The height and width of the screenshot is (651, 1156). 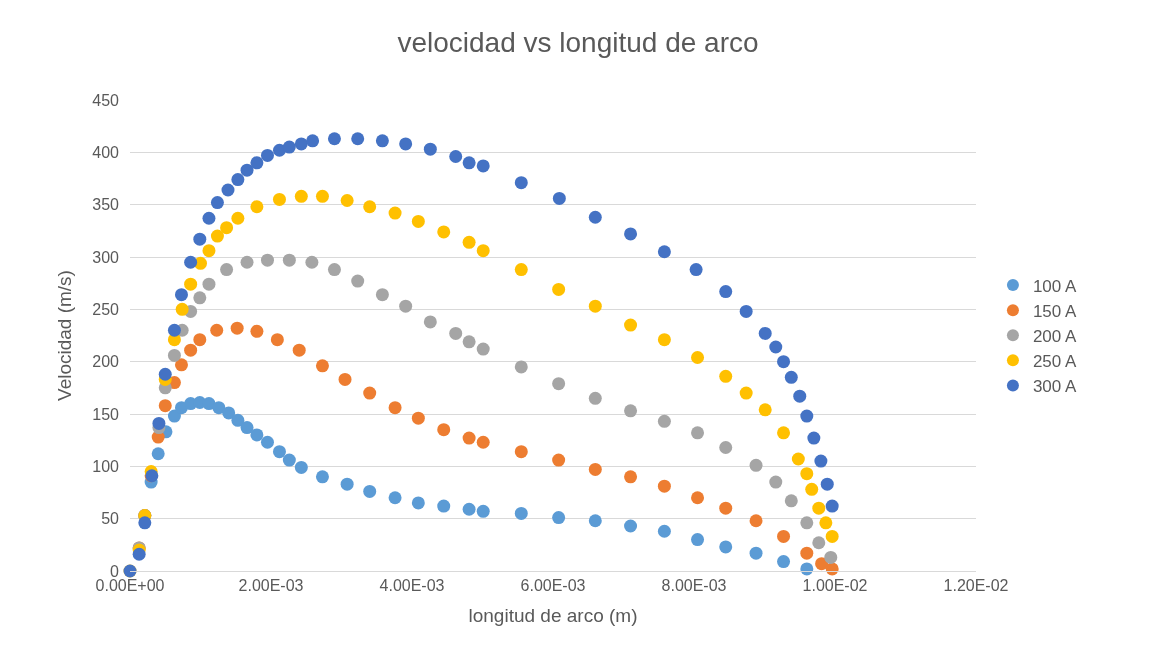 What do you see at coordinates (271, 586) in the screenshot?
I see `x-tick-label: 2.00E-03` at bounding box center [271, 586].